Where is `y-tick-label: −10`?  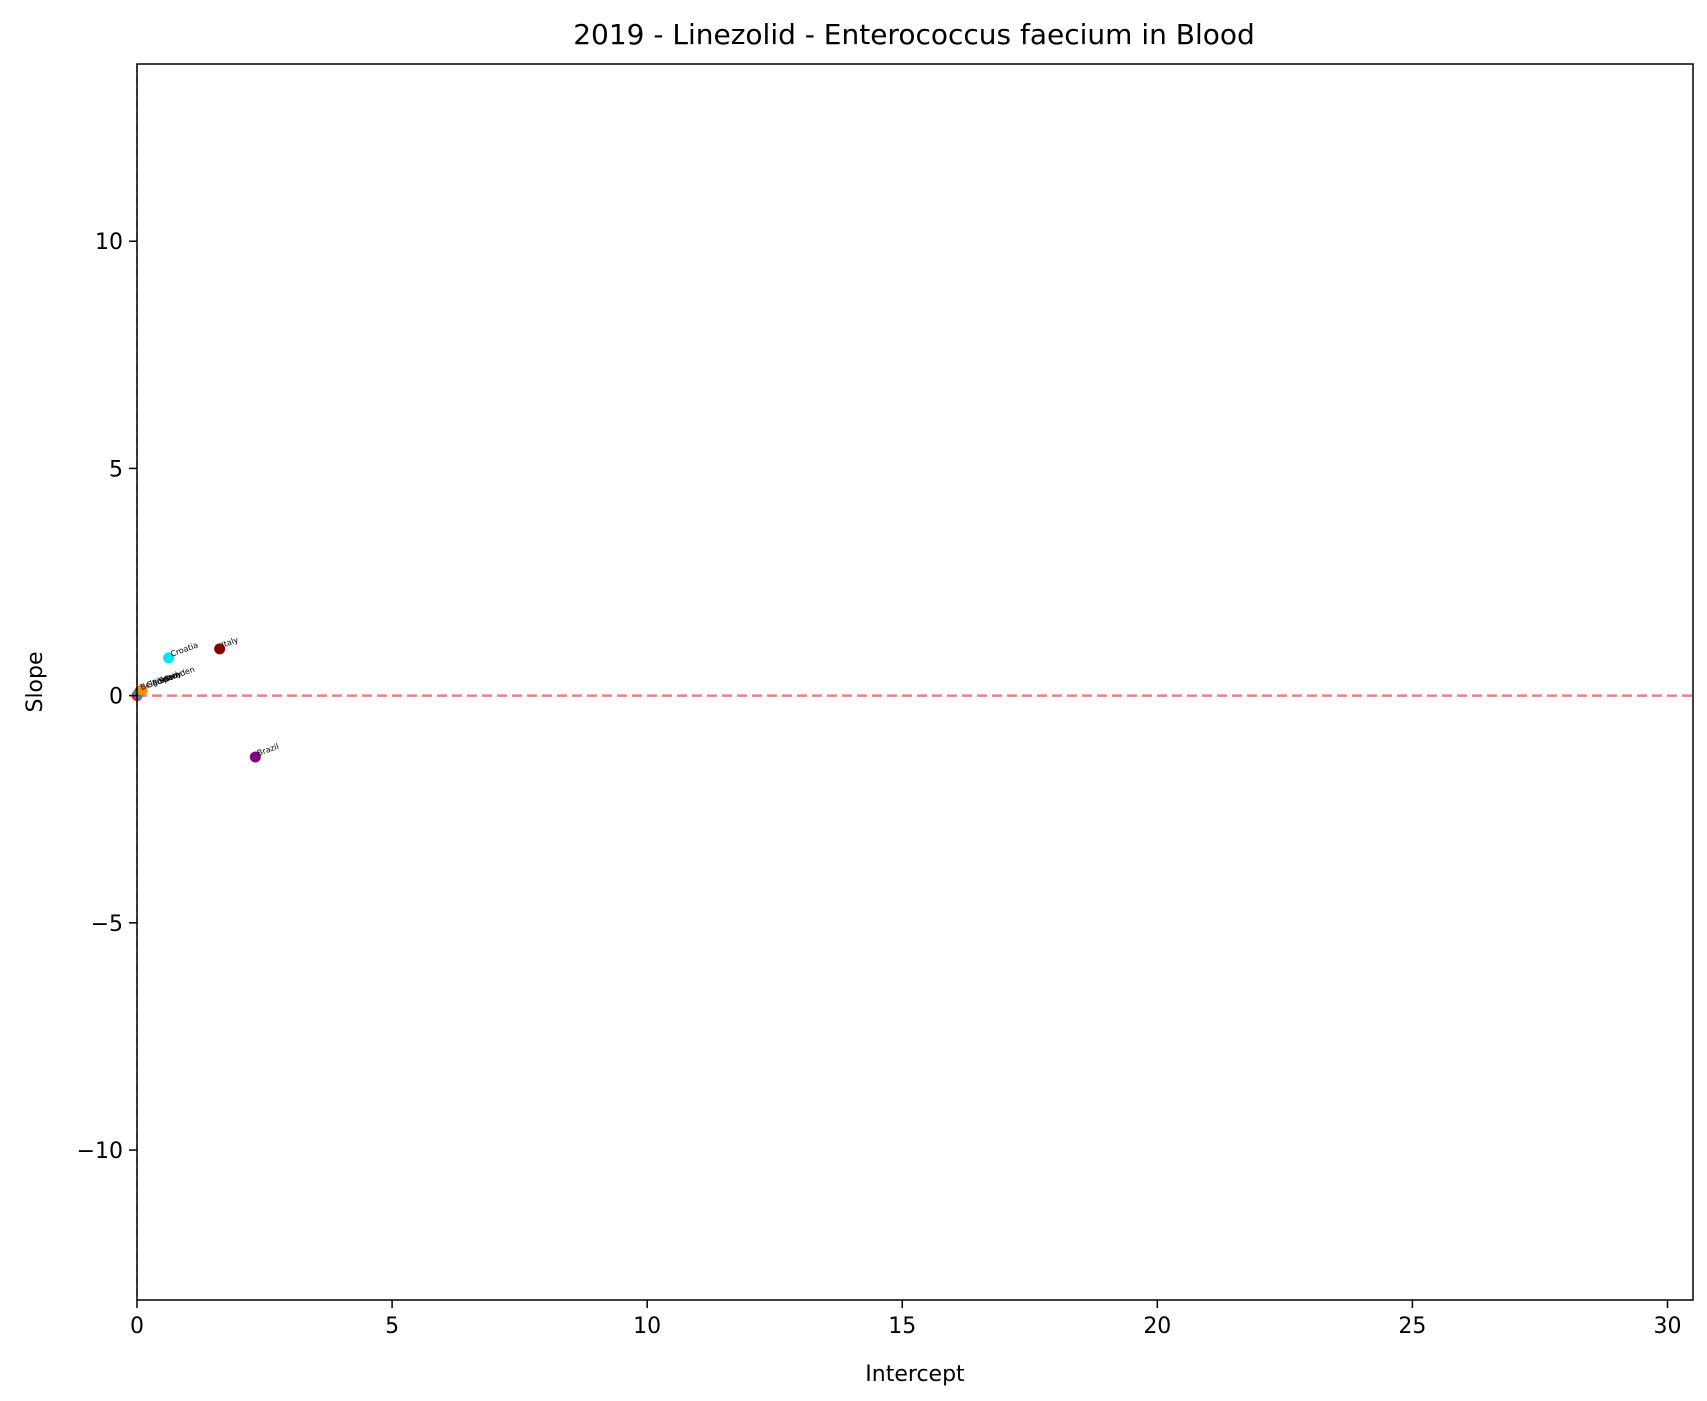
y-tick-label: −10 is located at coordinates (100, 1151).